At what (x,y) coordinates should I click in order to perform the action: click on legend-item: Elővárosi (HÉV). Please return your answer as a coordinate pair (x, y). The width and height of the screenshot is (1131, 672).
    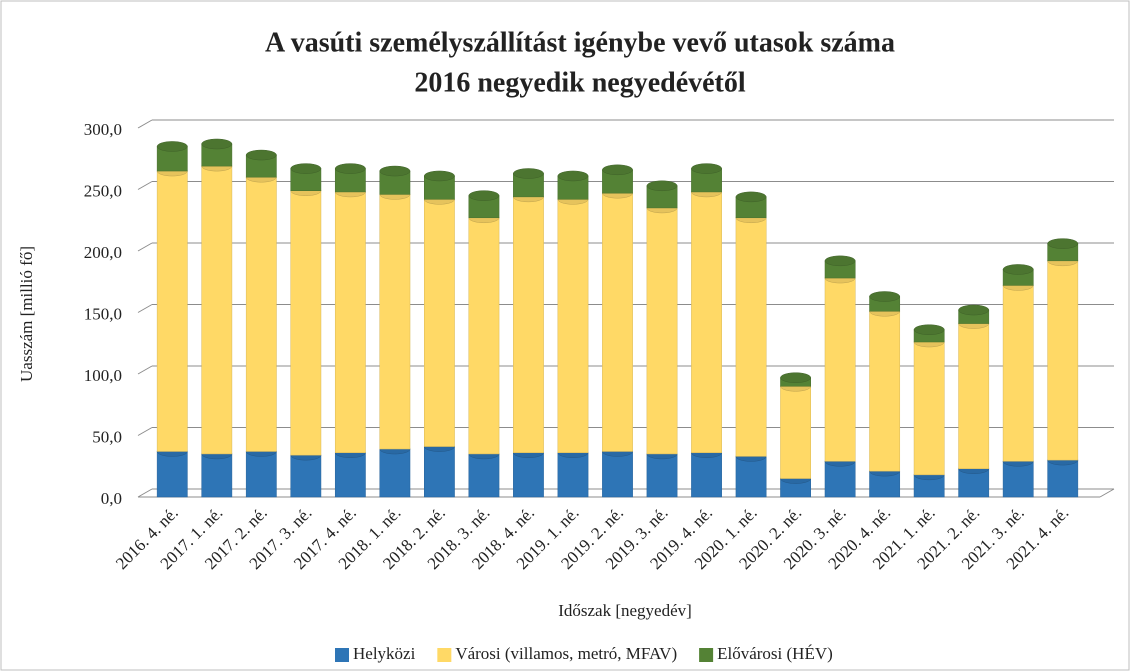
    Looking at the image, I should click on (766, 653).